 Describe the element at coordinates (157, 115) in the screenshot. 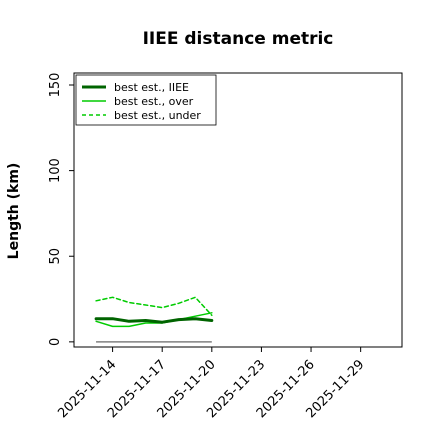

I see `legend-label-3: best est., under` at that location.